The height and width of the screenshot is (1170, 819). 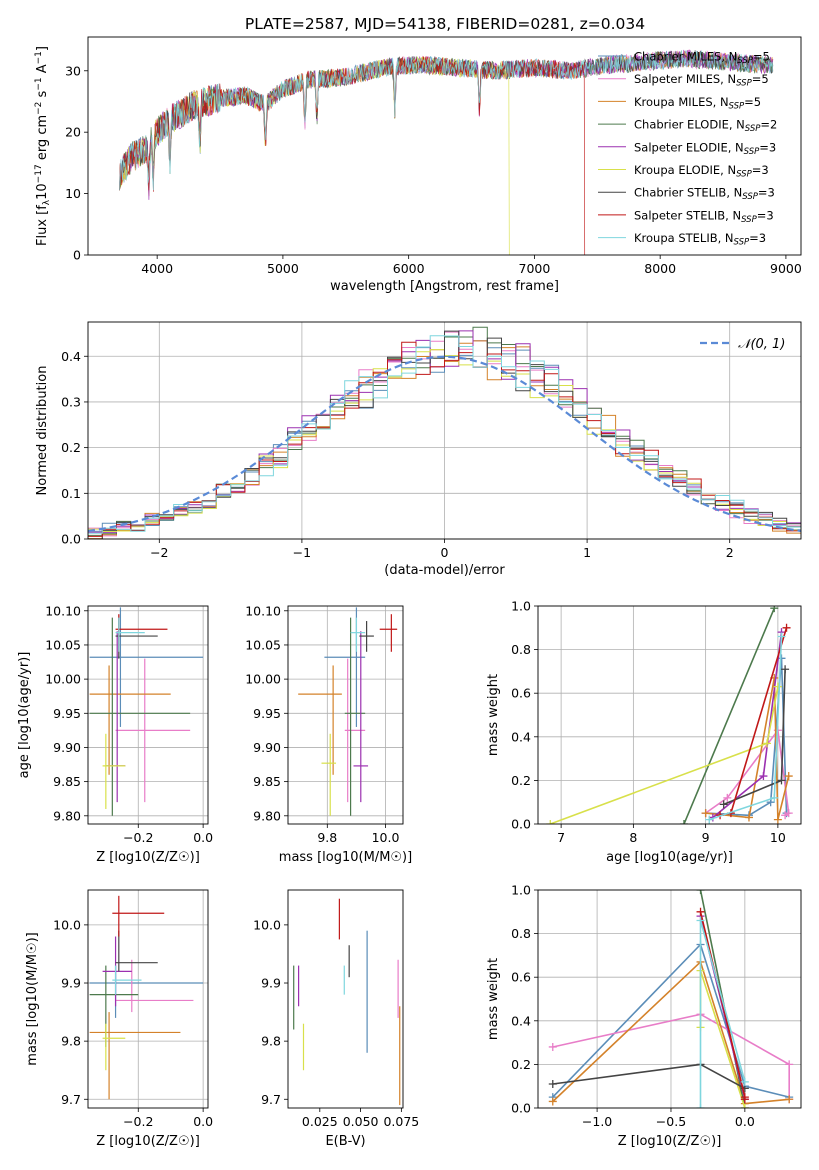 I want to click on legend-label: Chabrier STELIB, NSSP=3, so click(x=704, y=194).